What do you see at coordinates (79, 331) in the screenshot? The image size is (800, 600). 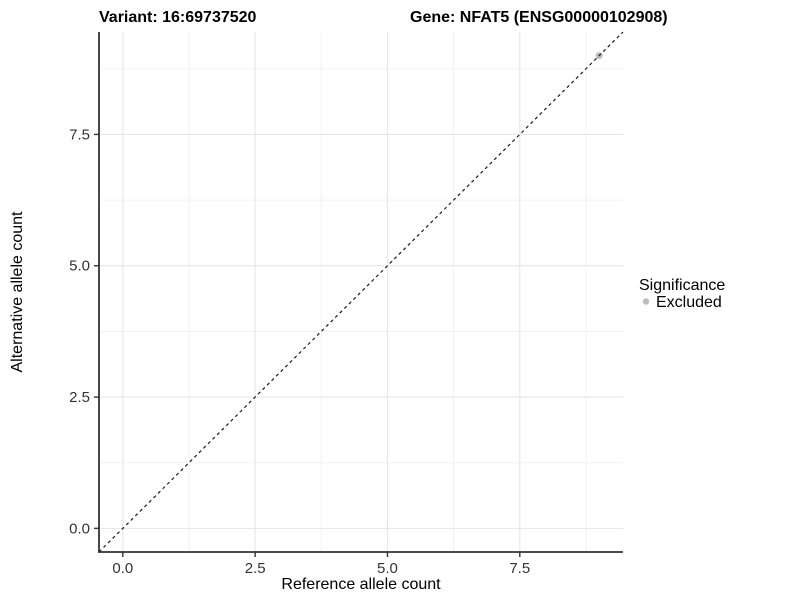 I see `y-tick-labels: 0.0 2.5 5.0 7.5` at bounding box center [79, 331].